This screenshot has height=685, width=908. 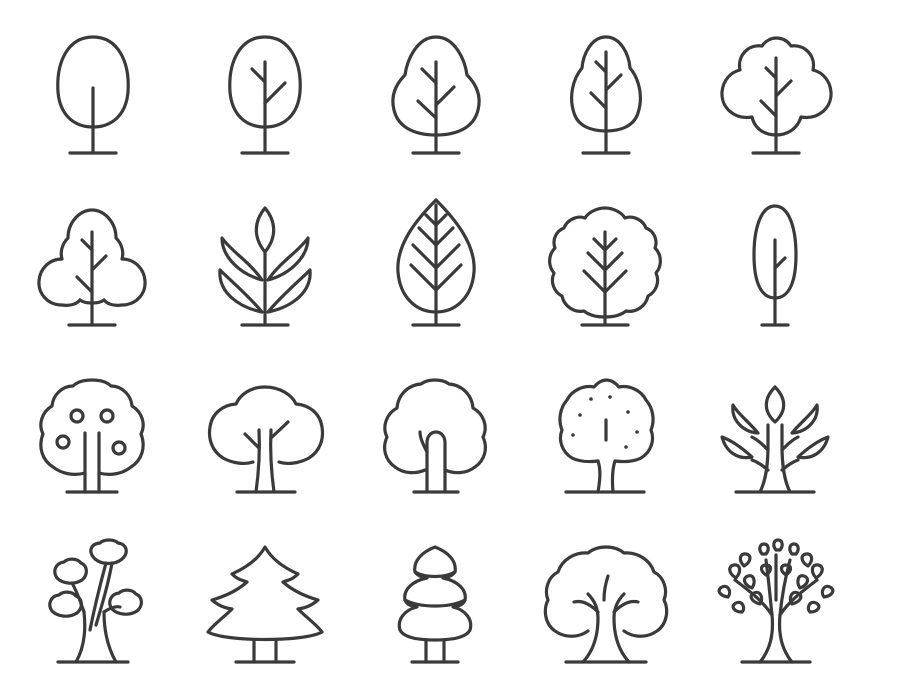 I want to click on bonsai-tree-icon, so click(x=95, y=601).